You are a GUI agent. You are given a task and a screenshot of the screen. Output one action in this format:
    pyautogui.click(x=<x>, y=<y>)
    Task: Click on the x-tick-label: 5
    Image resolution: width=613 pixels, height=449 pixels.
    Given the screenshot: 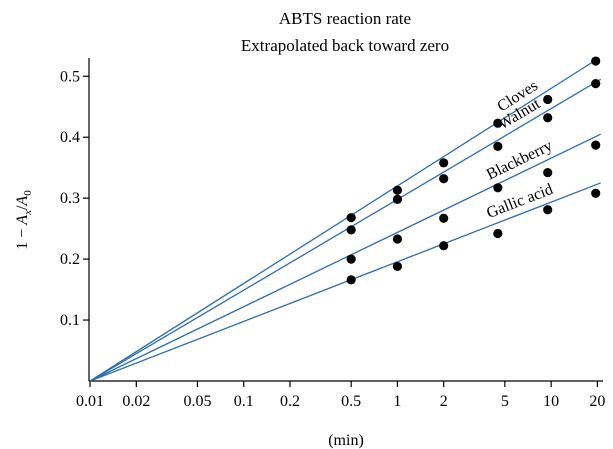 What is the action you would take?
    pyautogui.click(x=505, y=401)
    